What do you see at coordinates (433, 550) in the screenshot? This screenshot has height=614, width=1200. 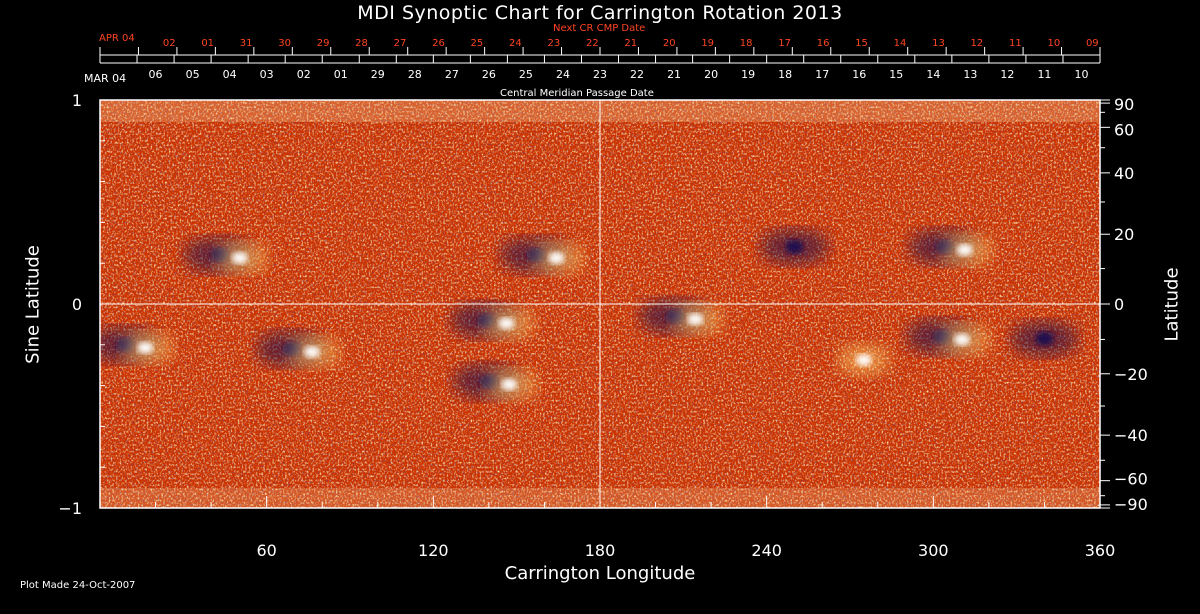 I see `x-tick-label: 120` at bounding box center [433, 550].